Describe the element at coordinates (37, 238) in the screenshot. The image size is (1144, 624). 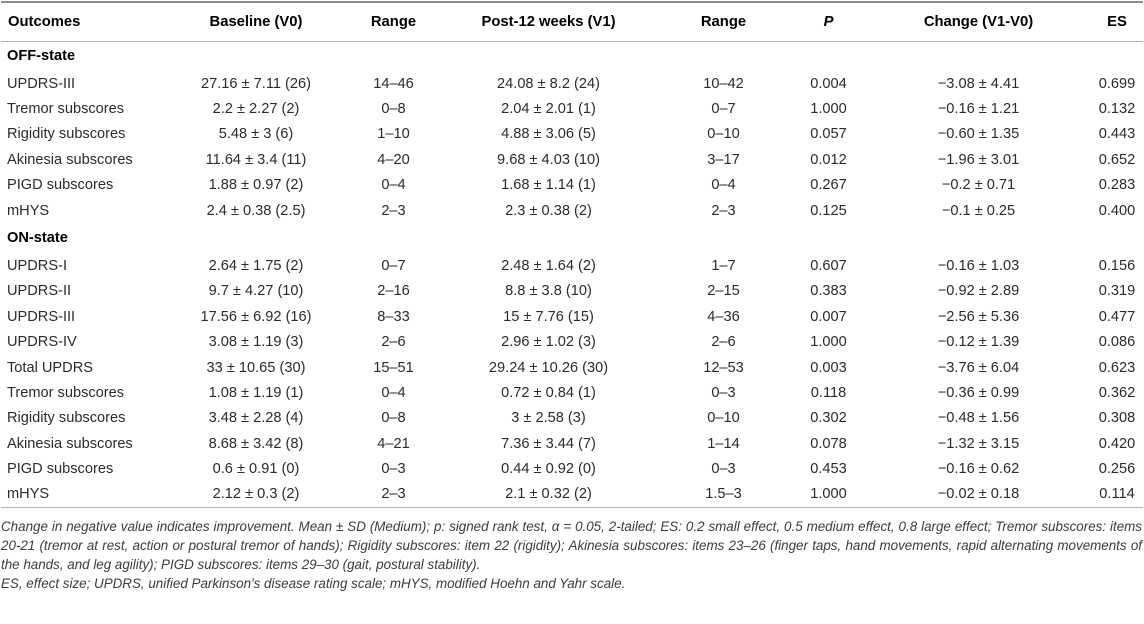
I see `section-label: ON-state` at that location.